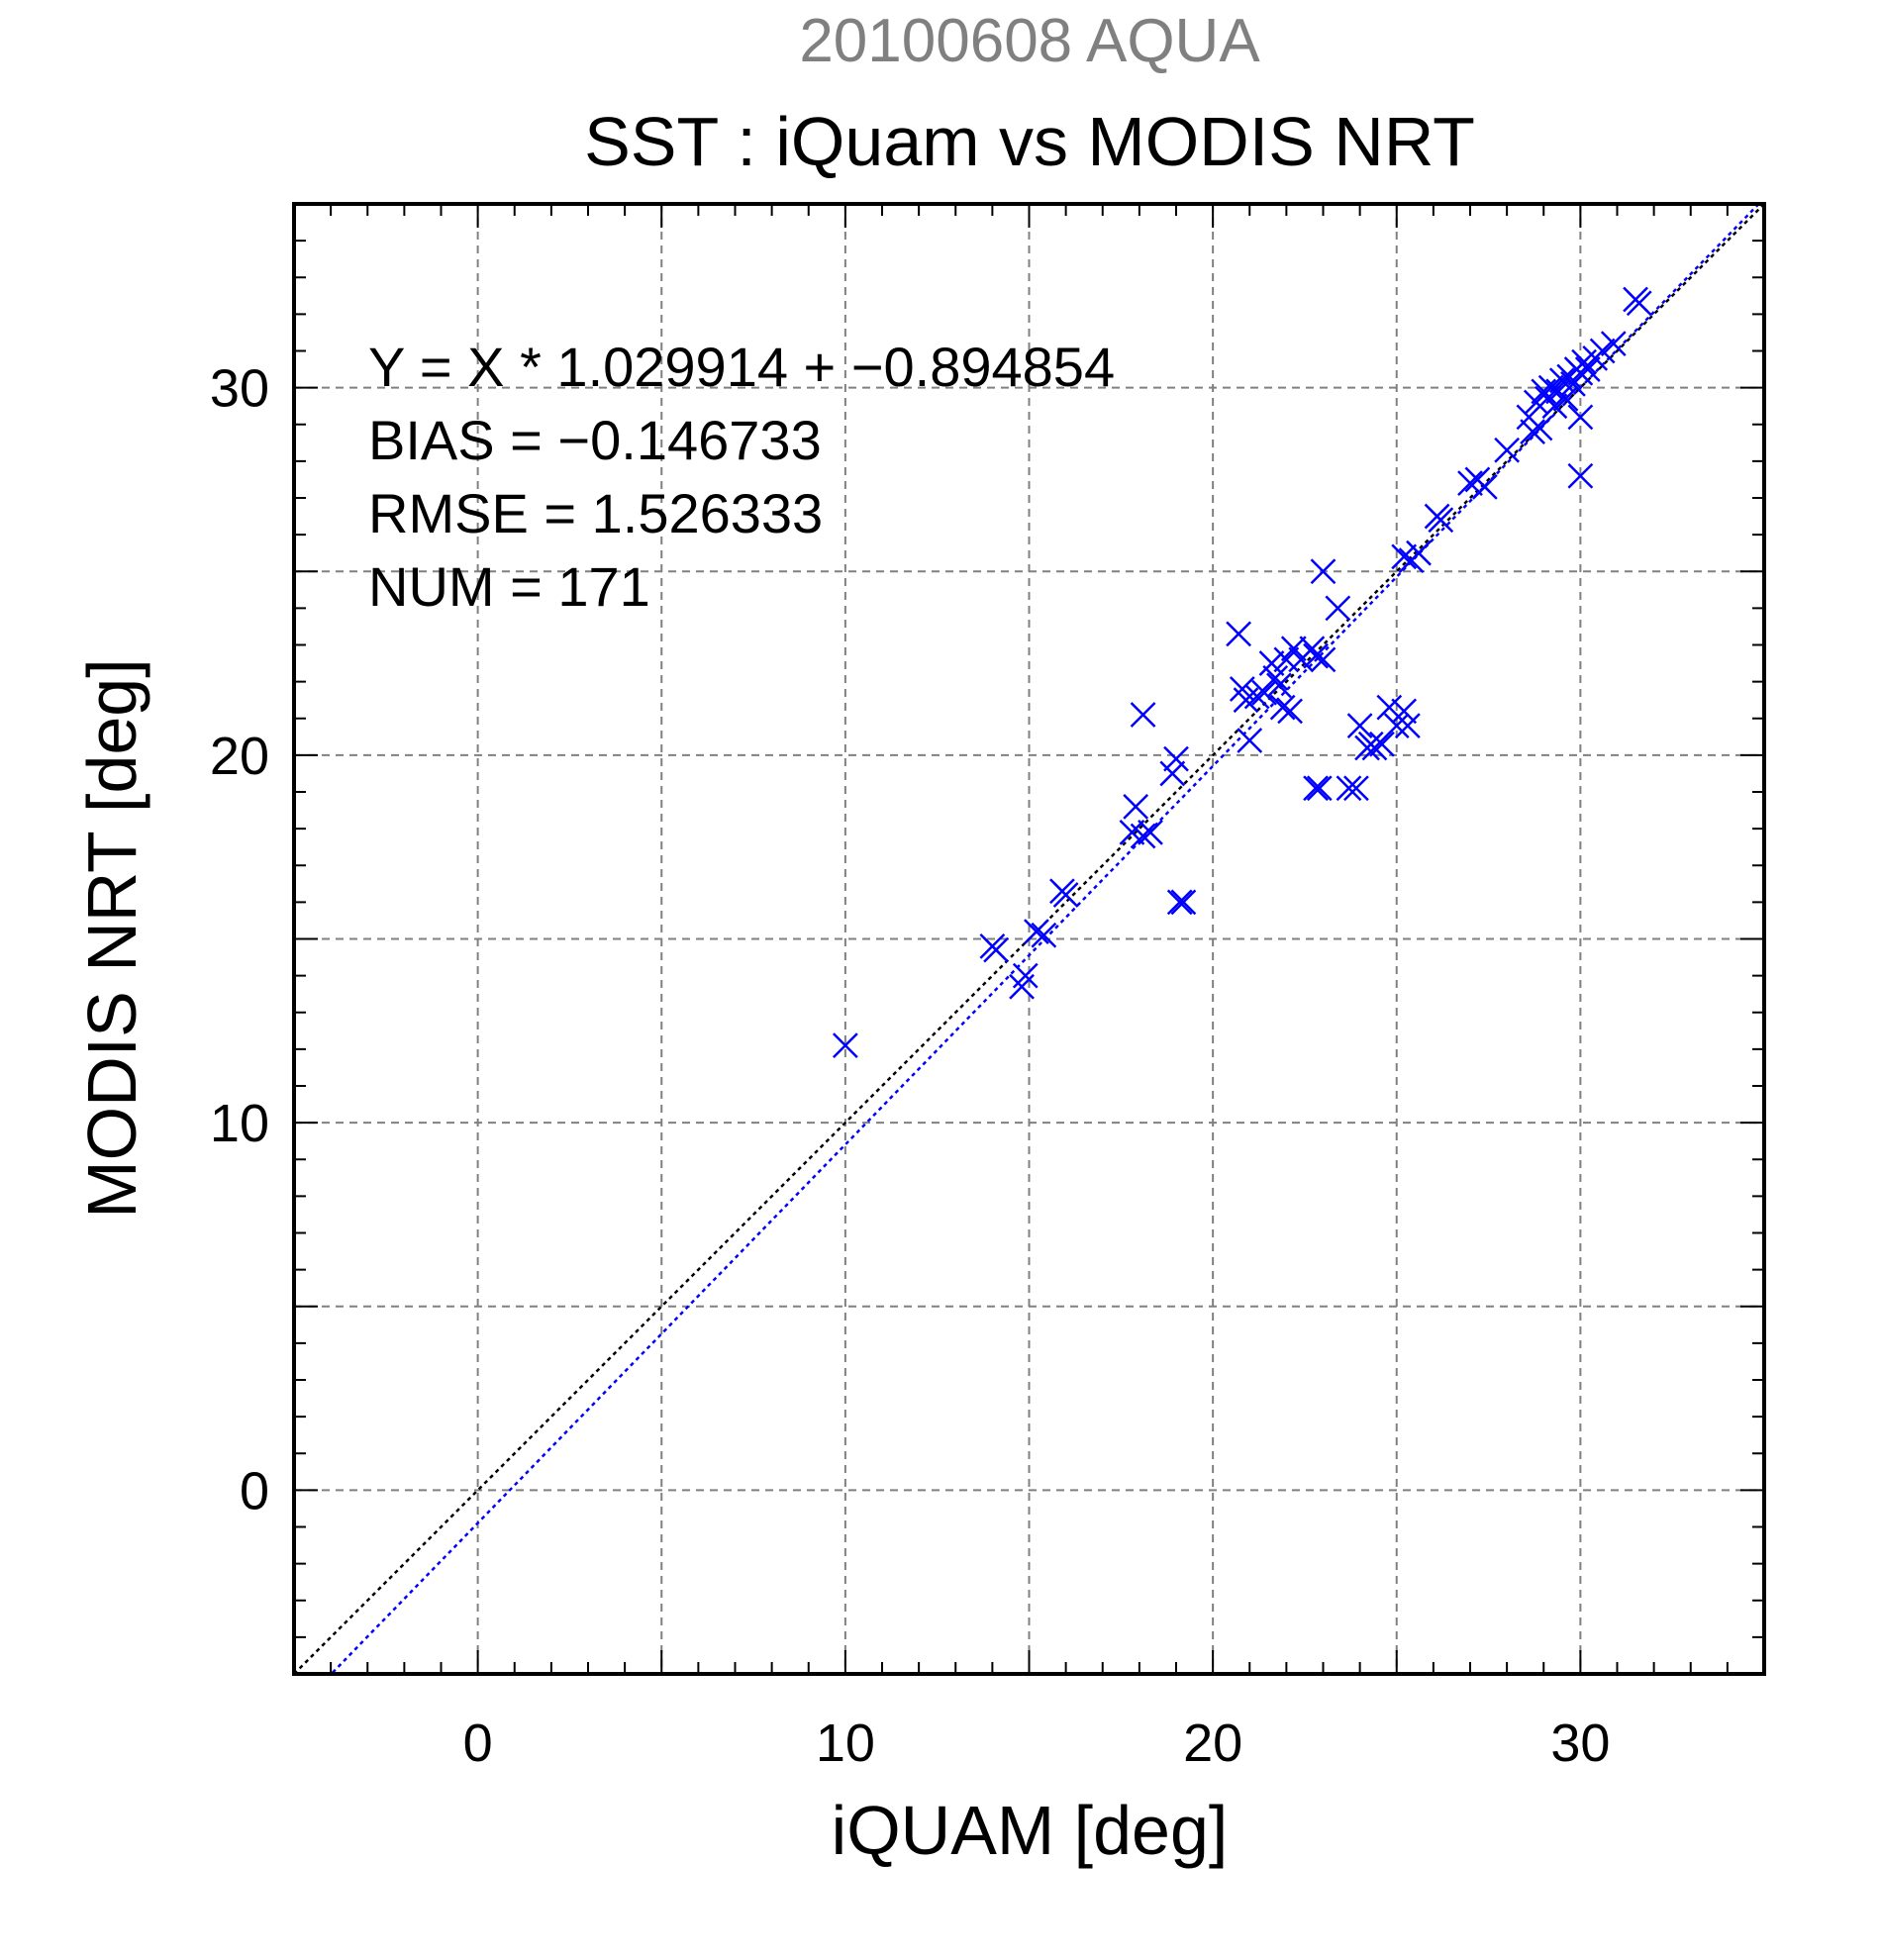 This screenshot has height=1960, width=1881. I want to click on x-tick-label: 20, so click(1212, 1743).